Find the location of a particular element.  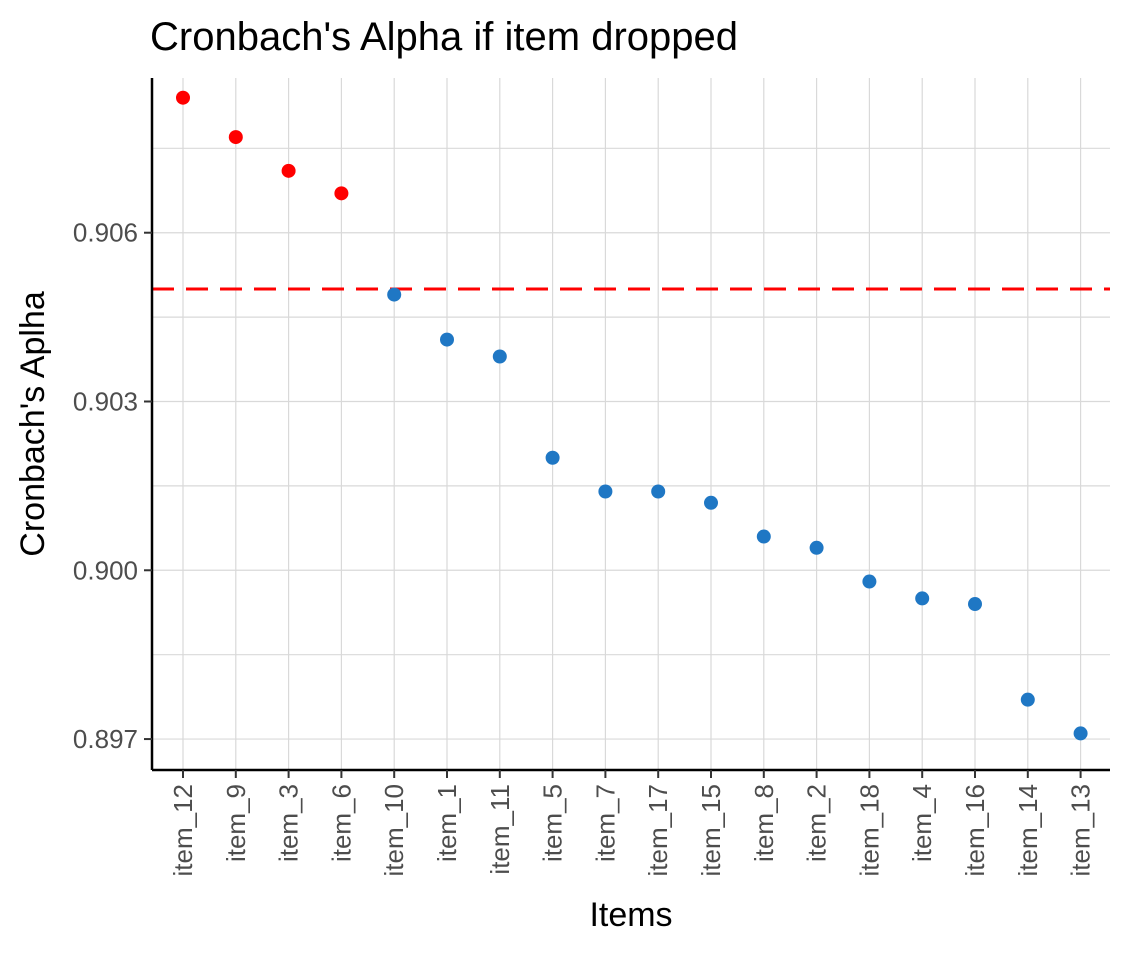

x-tick-label-item_2: item_2 is located at coordinates (817, 823).